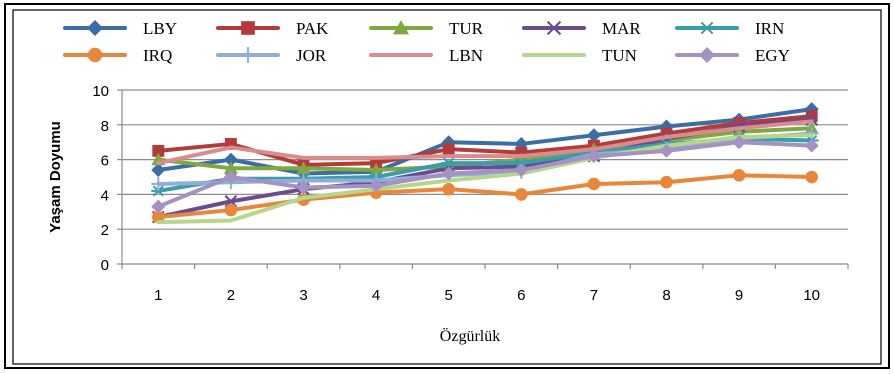  Describe the element at coordinates (160, 28) in the screenshot. I see `legend-label-lby: LBY` at that location.